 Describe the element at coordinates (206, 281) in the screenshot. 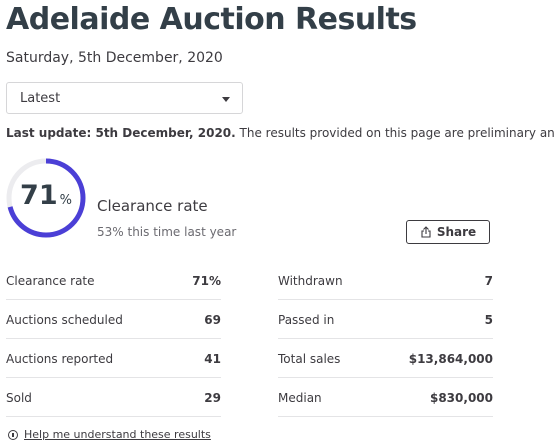

I see `stat-value: 71%` at that location.